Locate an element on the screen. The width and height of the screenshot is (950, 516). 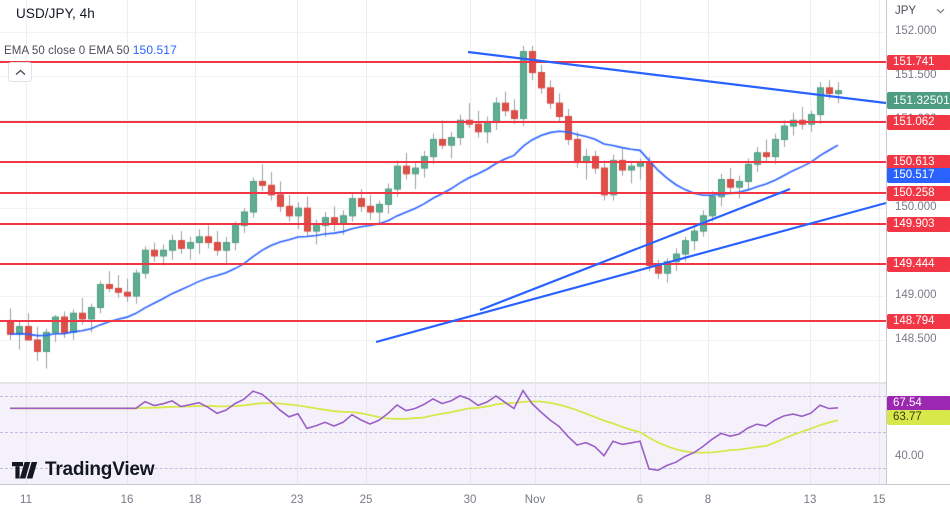
currency-label: JPY is located at coordinates (906, 11).